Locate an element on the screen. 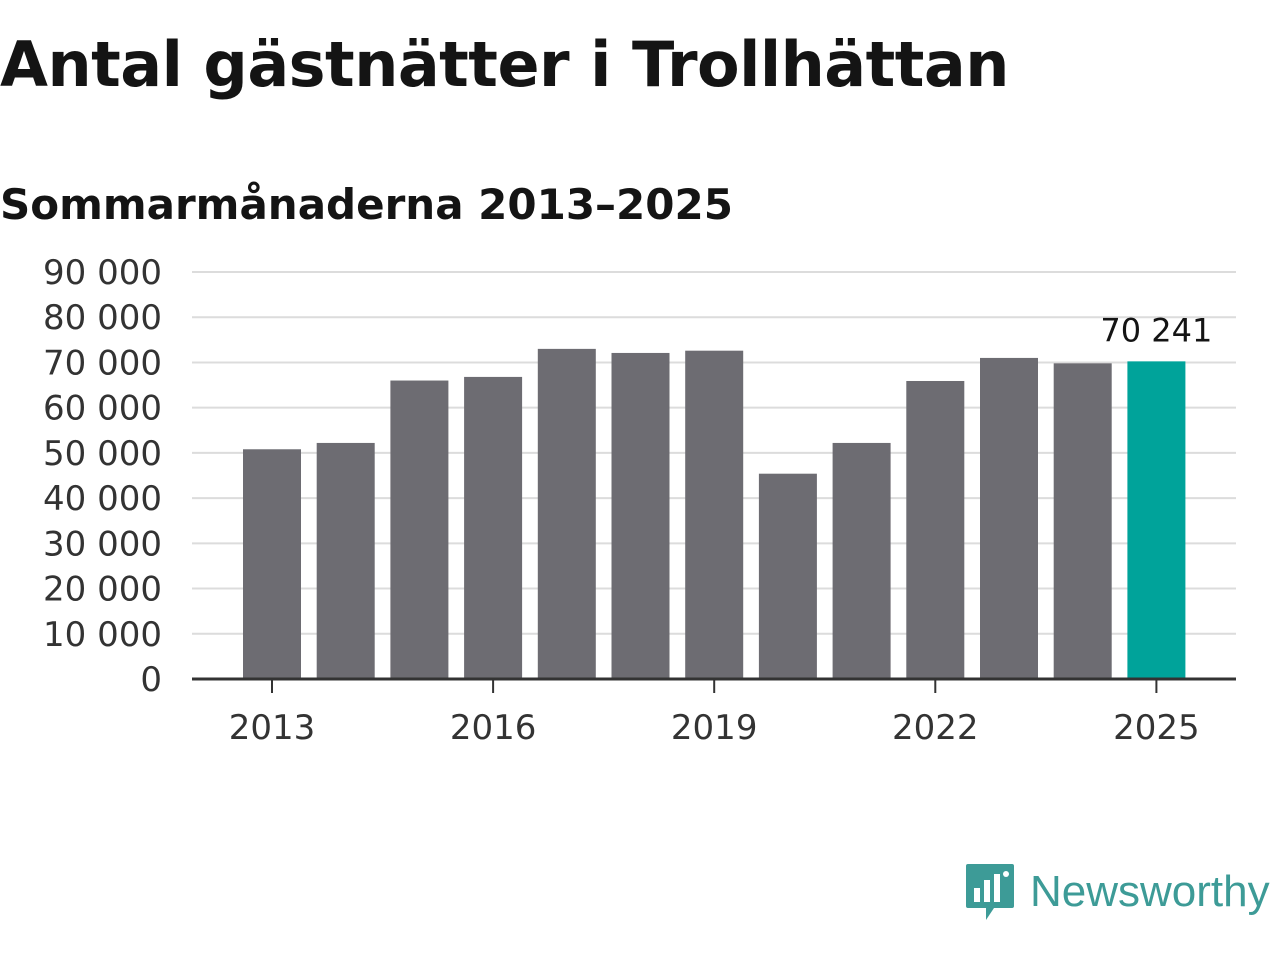  y-tick-label: 20 000 is located at coordinates (102, 590).